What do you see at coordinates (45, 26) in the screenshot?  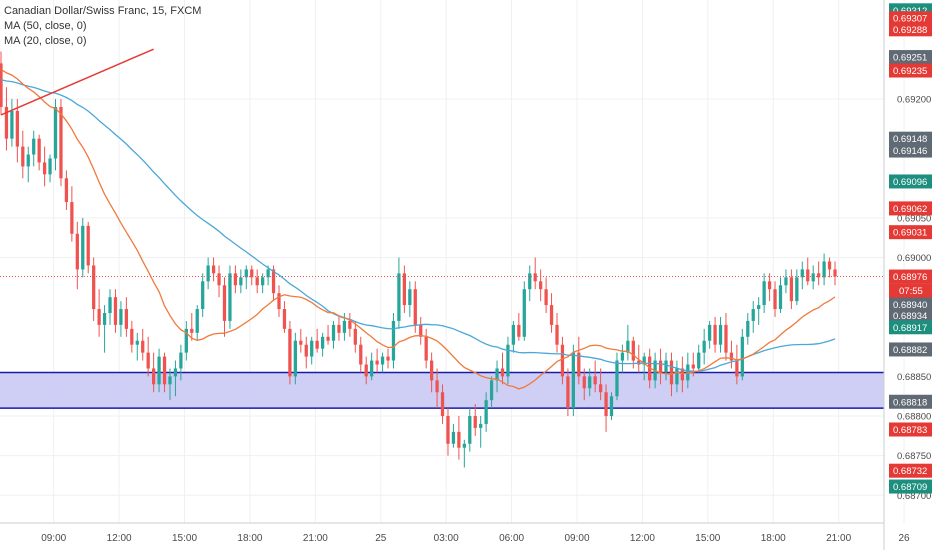 I see `ma50-legend: MA (50, close, 0)` at bounding box center [45, 26].